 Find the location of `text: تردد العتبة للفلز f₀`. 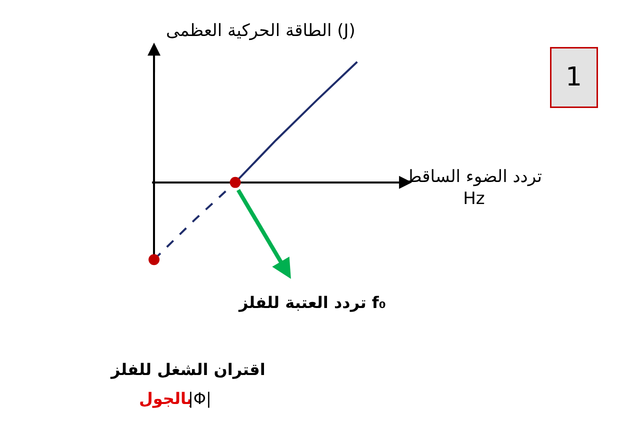

text: تردد العتبة للفلز f₀ is located at coordinates (312, 302).